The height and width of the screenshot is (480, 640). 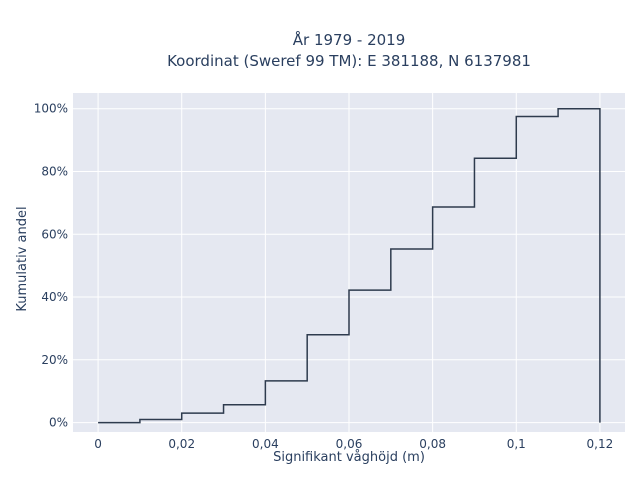 What do you see at coordinates (432, 444) in the screenshot?
I see `x-tick-label: 0,08` at bounding box center [432, 444].